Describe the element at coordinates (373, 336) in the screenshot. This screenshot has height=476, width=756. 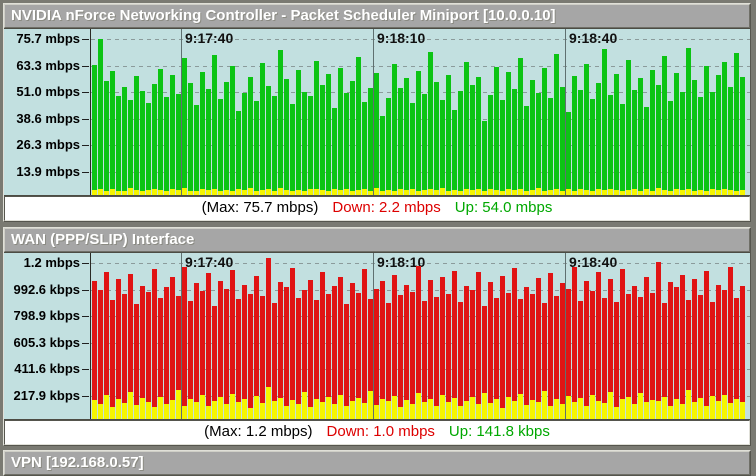
I see `time-gridline` at that location.